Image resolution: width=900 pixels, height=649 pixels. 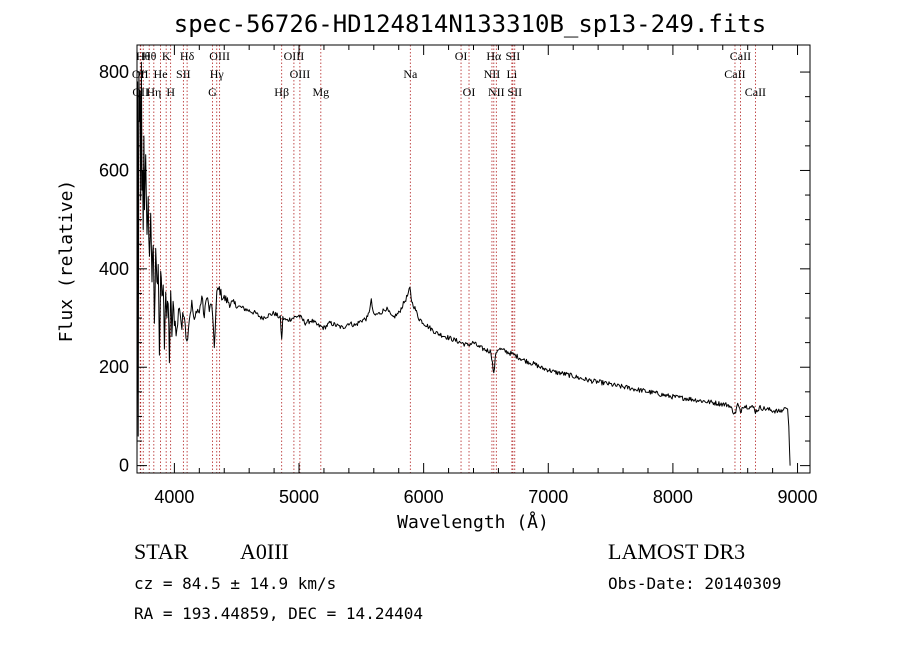 I want to click on object-class: STAR, so click(x=161, y=551).